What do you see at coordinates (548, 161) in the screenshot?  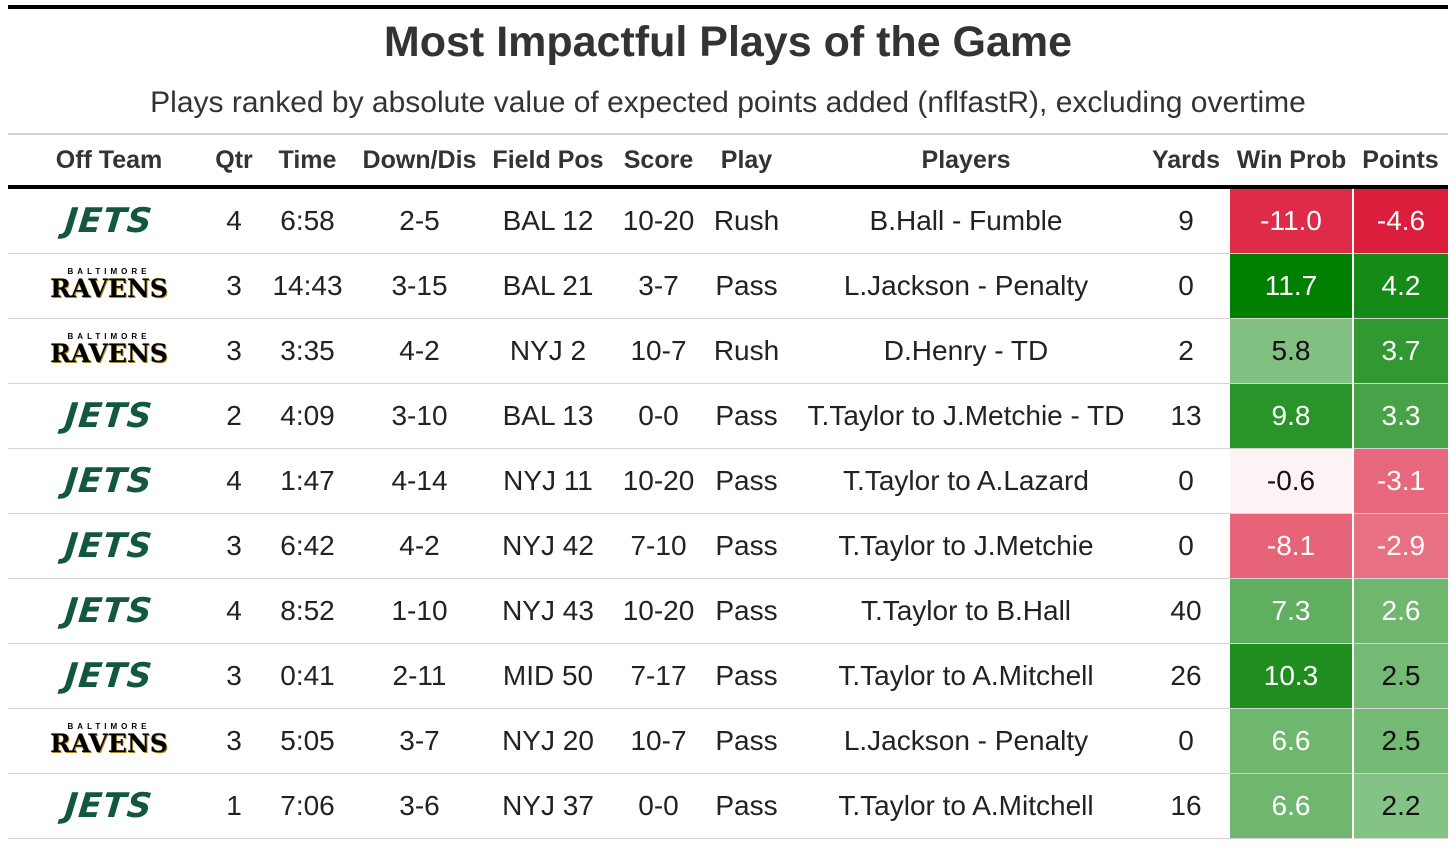 I see `column-header: Field Pos` at bounding box center [548, 161].